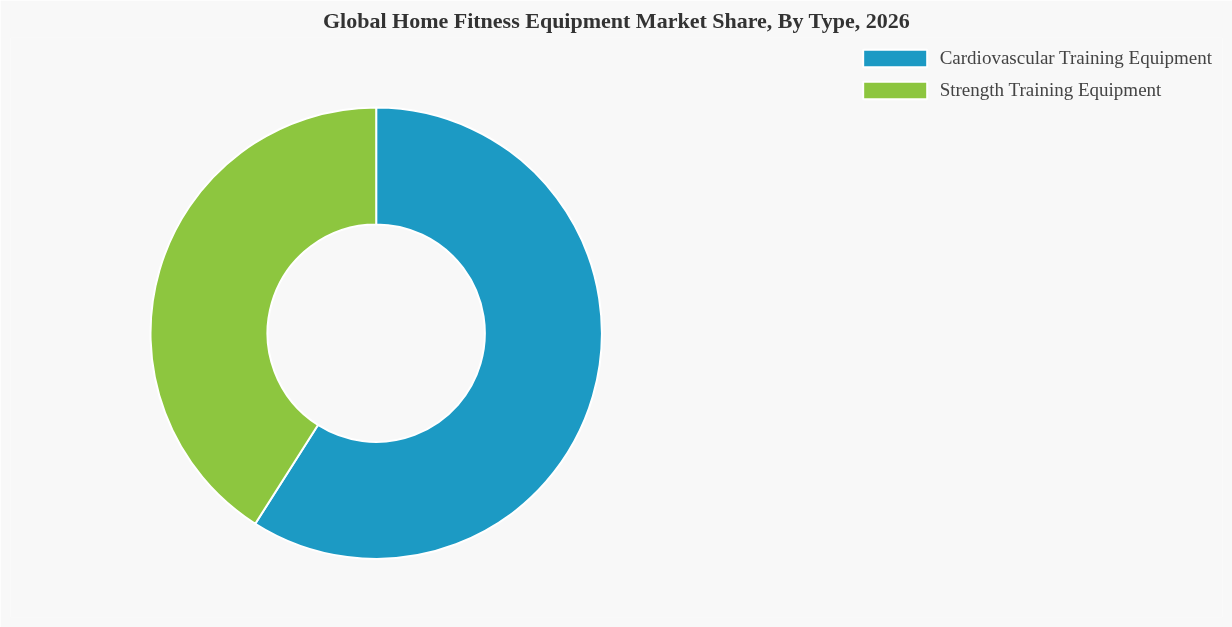 This screenshot has height=627, width=1232. Describe the element at coordinates (616, 20) in the screenshot. I see `chart-title: Global Home Fitness Equipment Market Share, By Type, 2026` at that location.